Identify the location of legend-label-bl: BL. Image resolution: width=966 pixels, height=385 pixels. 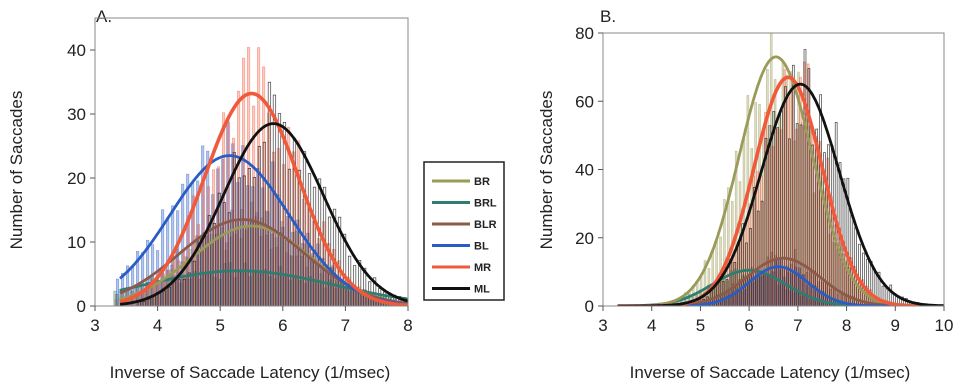
(481, 247).